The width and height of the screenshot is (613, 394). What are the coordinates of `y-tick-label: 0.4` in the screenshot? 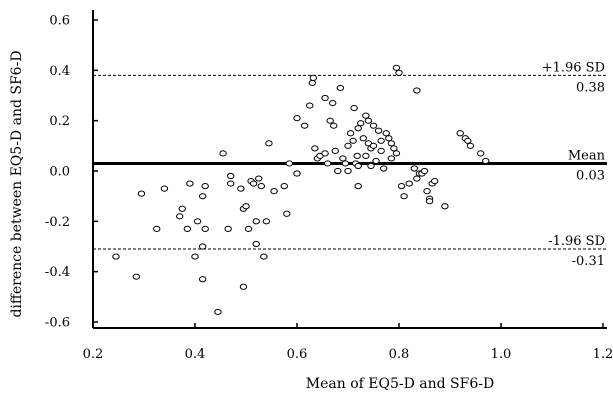 It's located at (59, 71).